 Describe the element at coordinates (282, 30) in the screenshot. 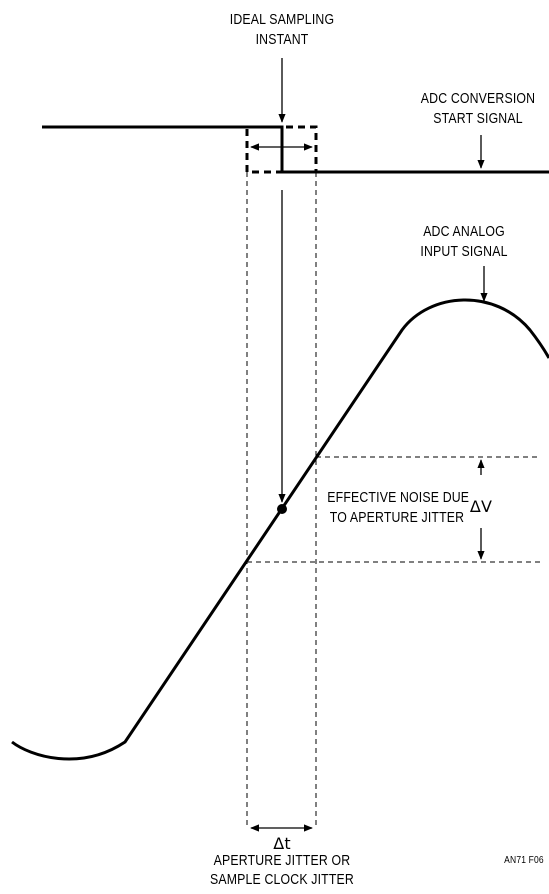

I see `ideal-sampling-label: IDEAL SAMPLING INSTANT` at that location.